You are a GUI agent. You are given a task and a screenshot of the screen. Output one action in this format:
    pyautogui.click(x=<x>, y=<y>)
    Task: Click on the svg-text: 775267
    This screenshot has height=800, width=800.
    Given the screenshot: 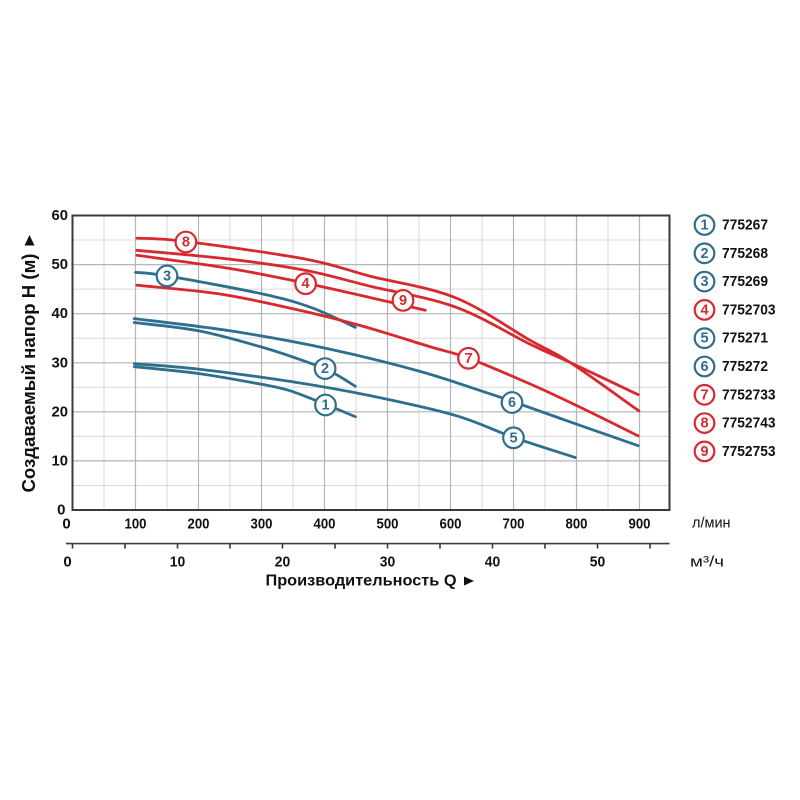 What is the action you would take?
    pyautogui.click(x=745, y=226)
    